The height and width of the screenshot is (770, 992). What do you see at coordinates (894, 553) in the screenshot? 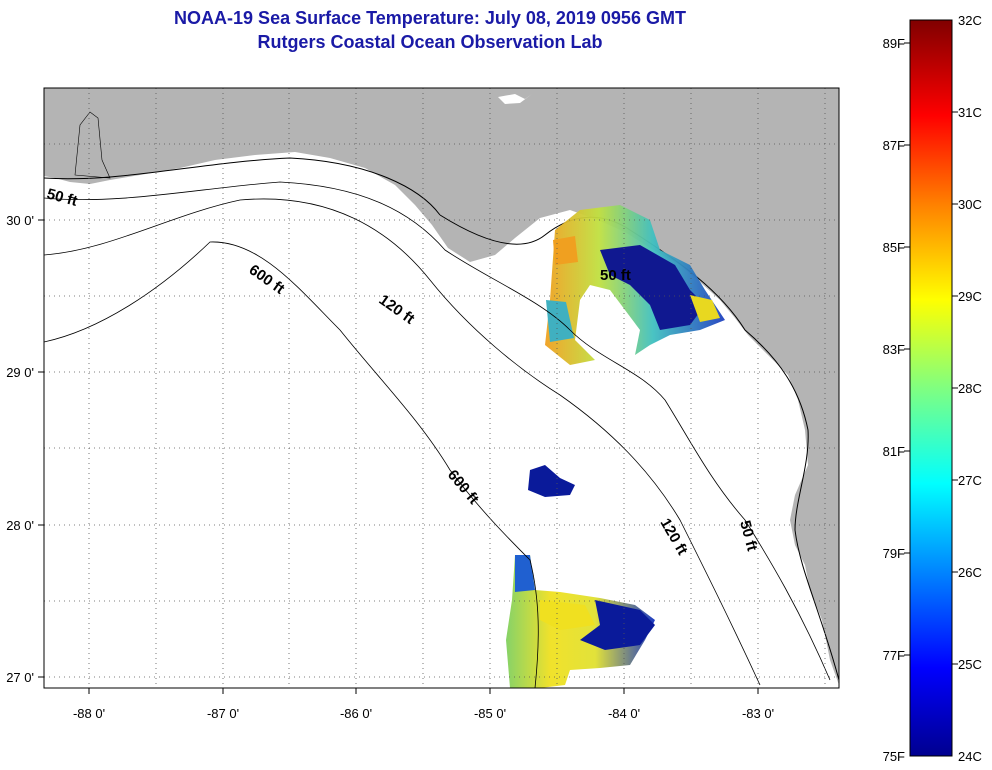
I see `colorbar-fahrenheit-label: 79F` at bounding box center [894, 553].